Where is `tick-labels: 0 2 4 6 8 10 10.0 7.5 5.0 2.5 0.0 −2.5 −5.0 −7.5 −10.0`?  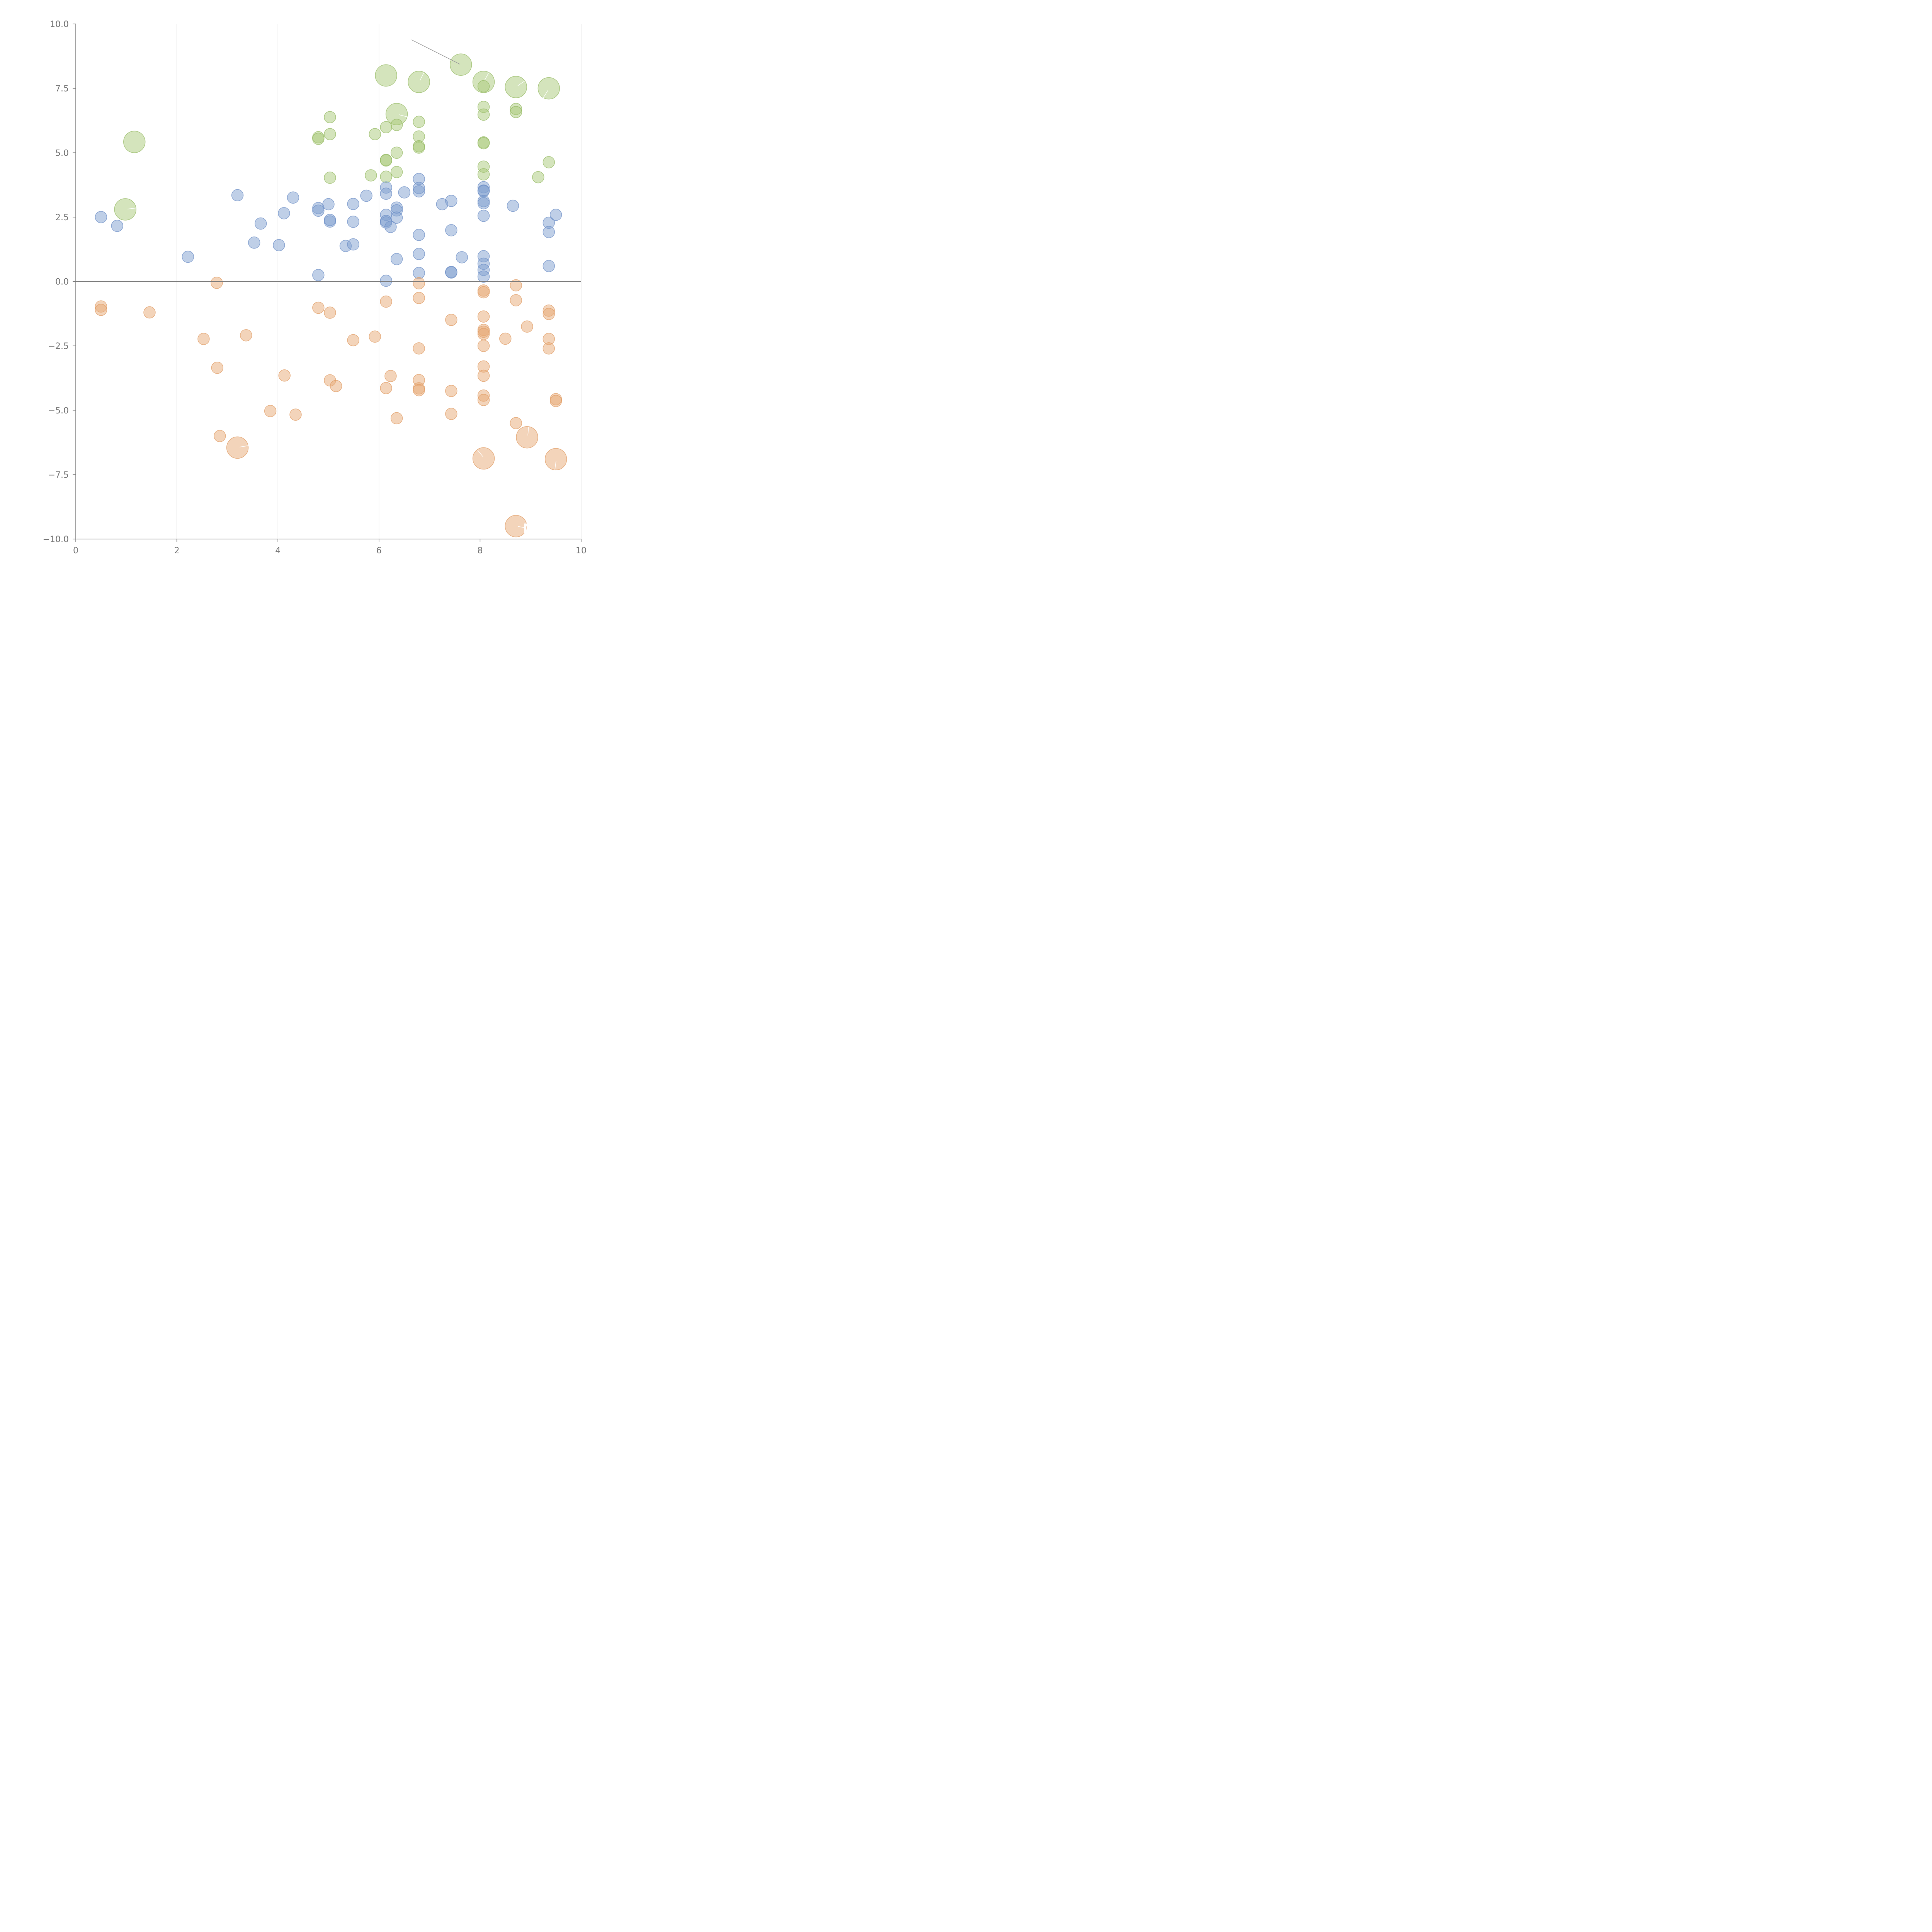
tick-labels: 0 2 4 6 8 10 10.0 7.5 5.0 2.5 0.0 −2.5 −5.0 −7.5 −10.0 is located at coordinates (315, 288).